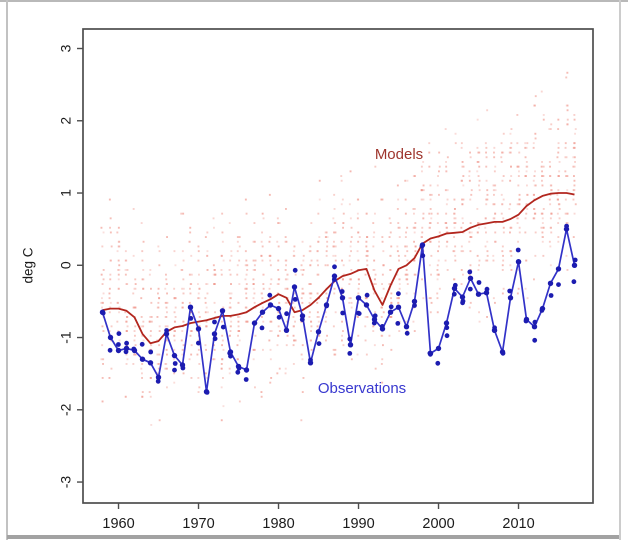 Image resolution: width=628 pixels, height=540 pixels. Describe the element at coordinates (518, 524) in the screenshot. I see `x-tick-label: 2010` at that location.